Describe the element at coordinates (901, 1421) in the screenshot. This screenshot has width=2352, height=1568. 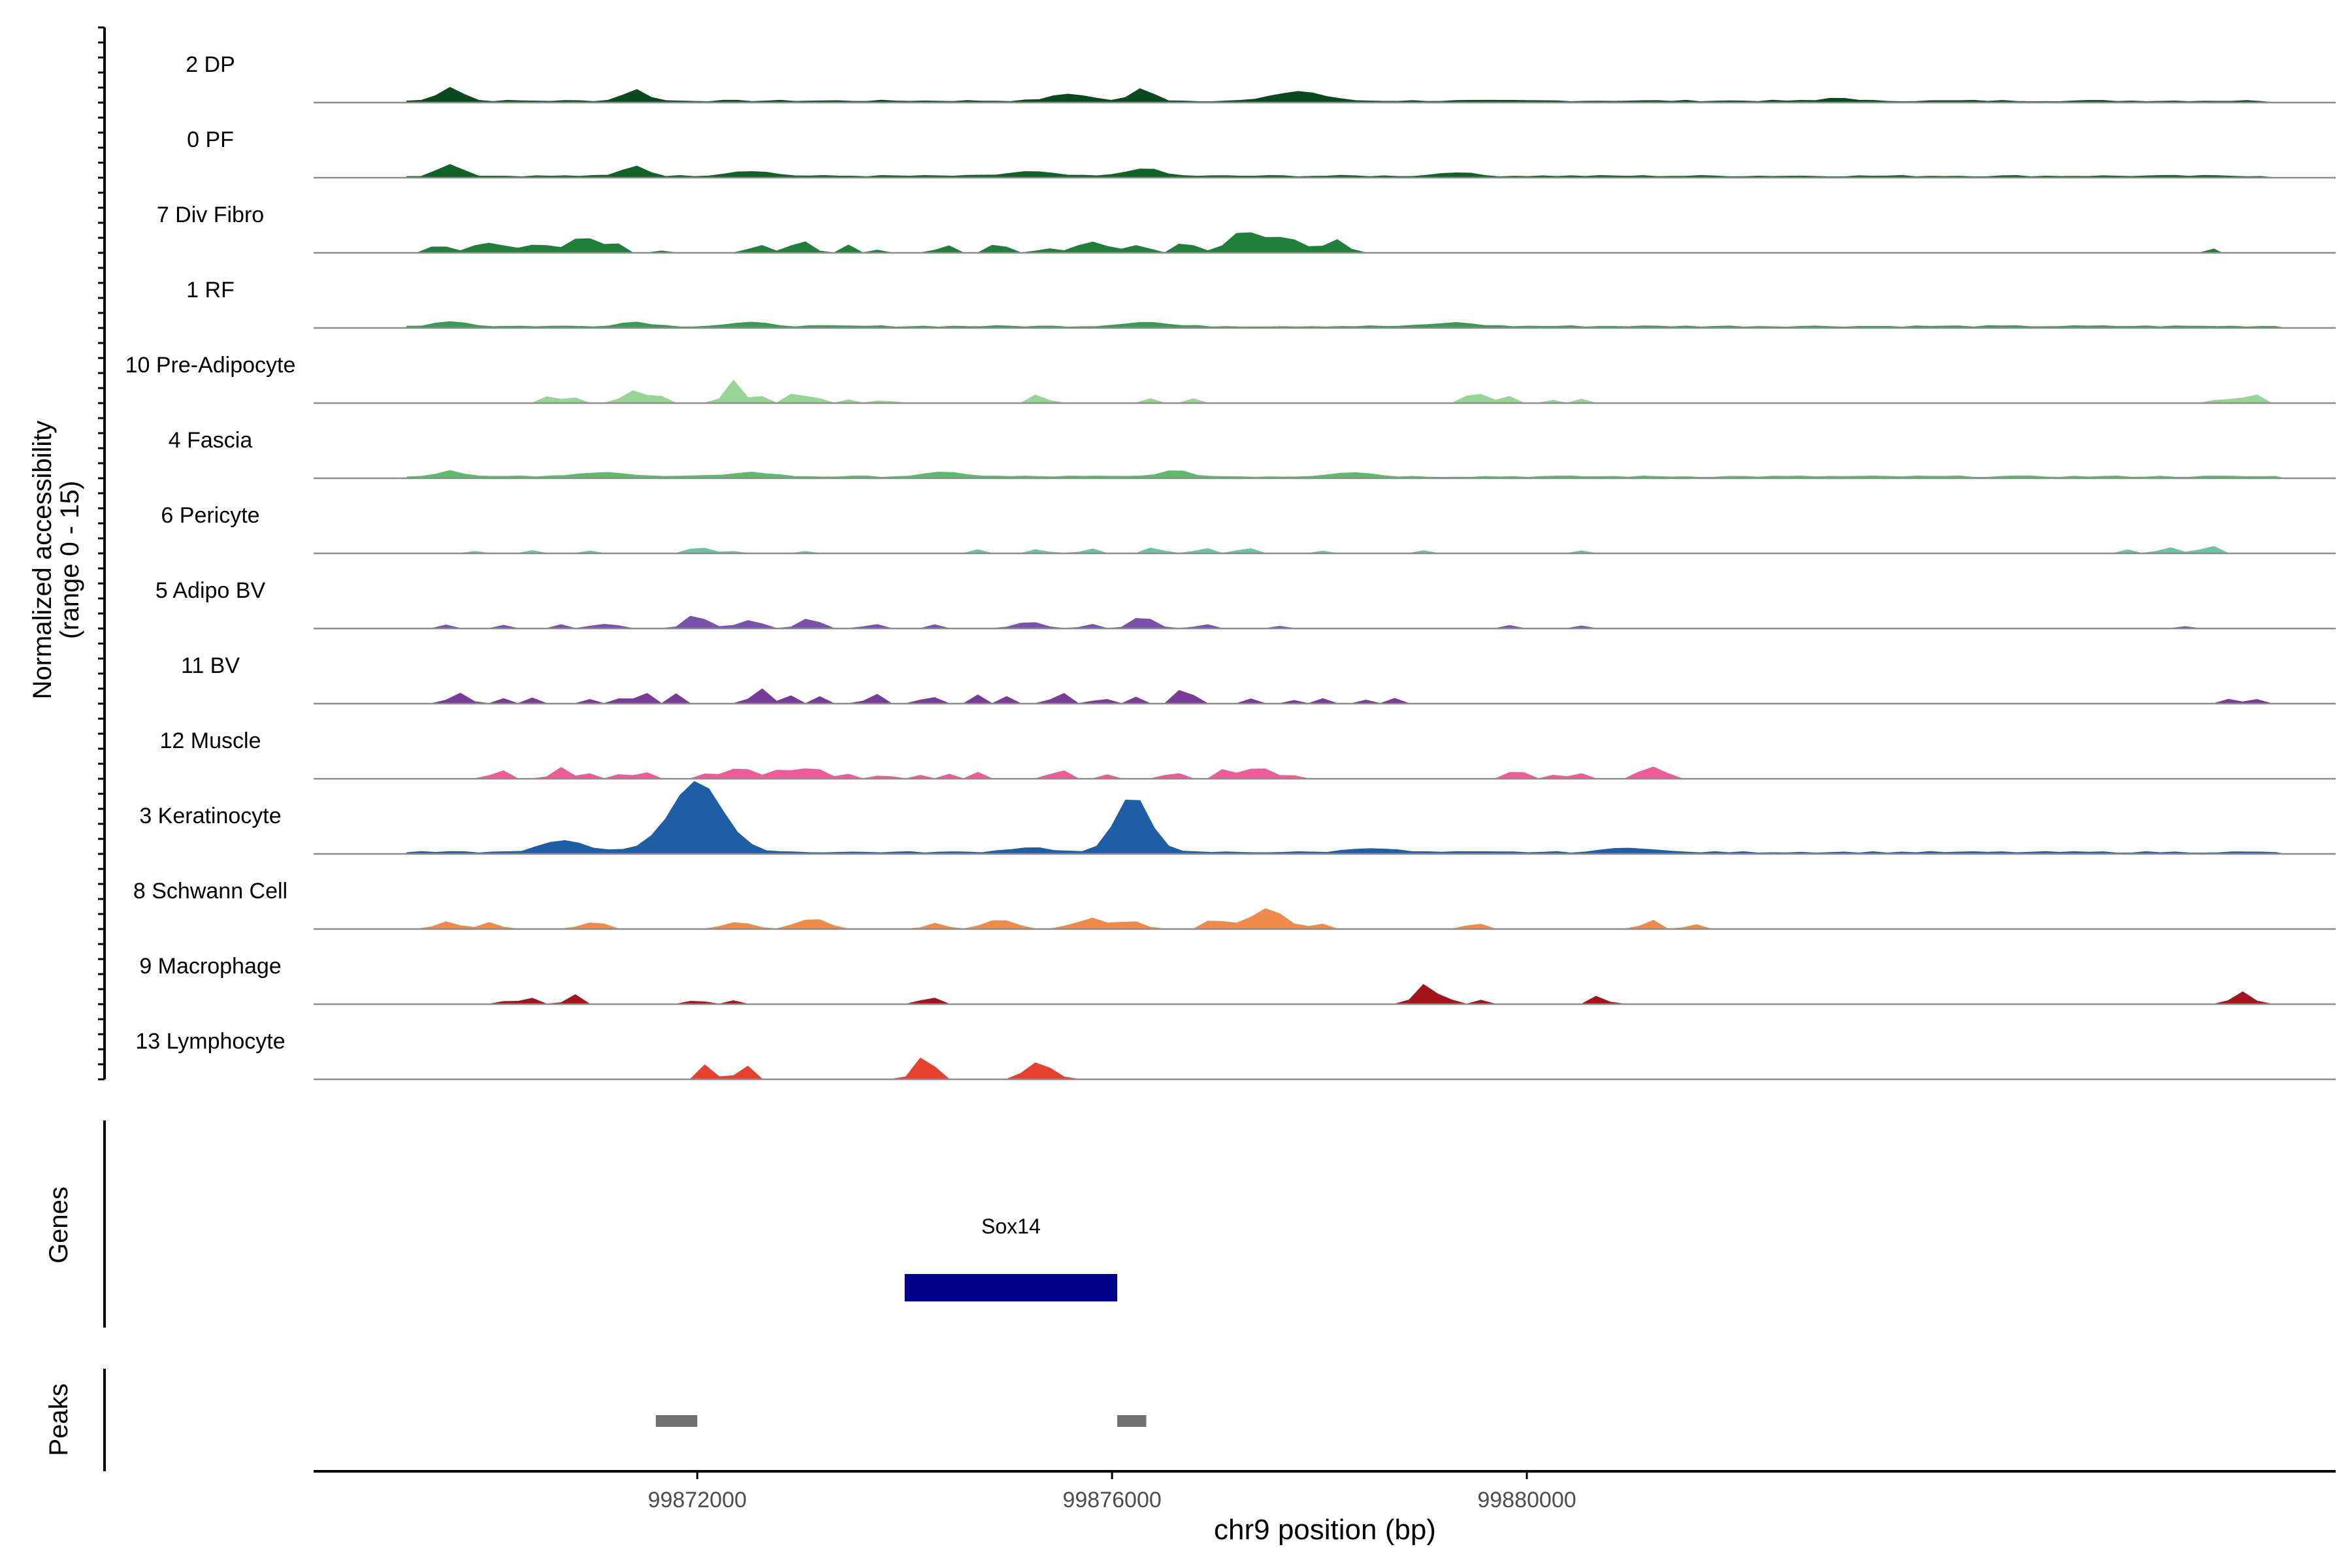
I see `peak-items` at that location.